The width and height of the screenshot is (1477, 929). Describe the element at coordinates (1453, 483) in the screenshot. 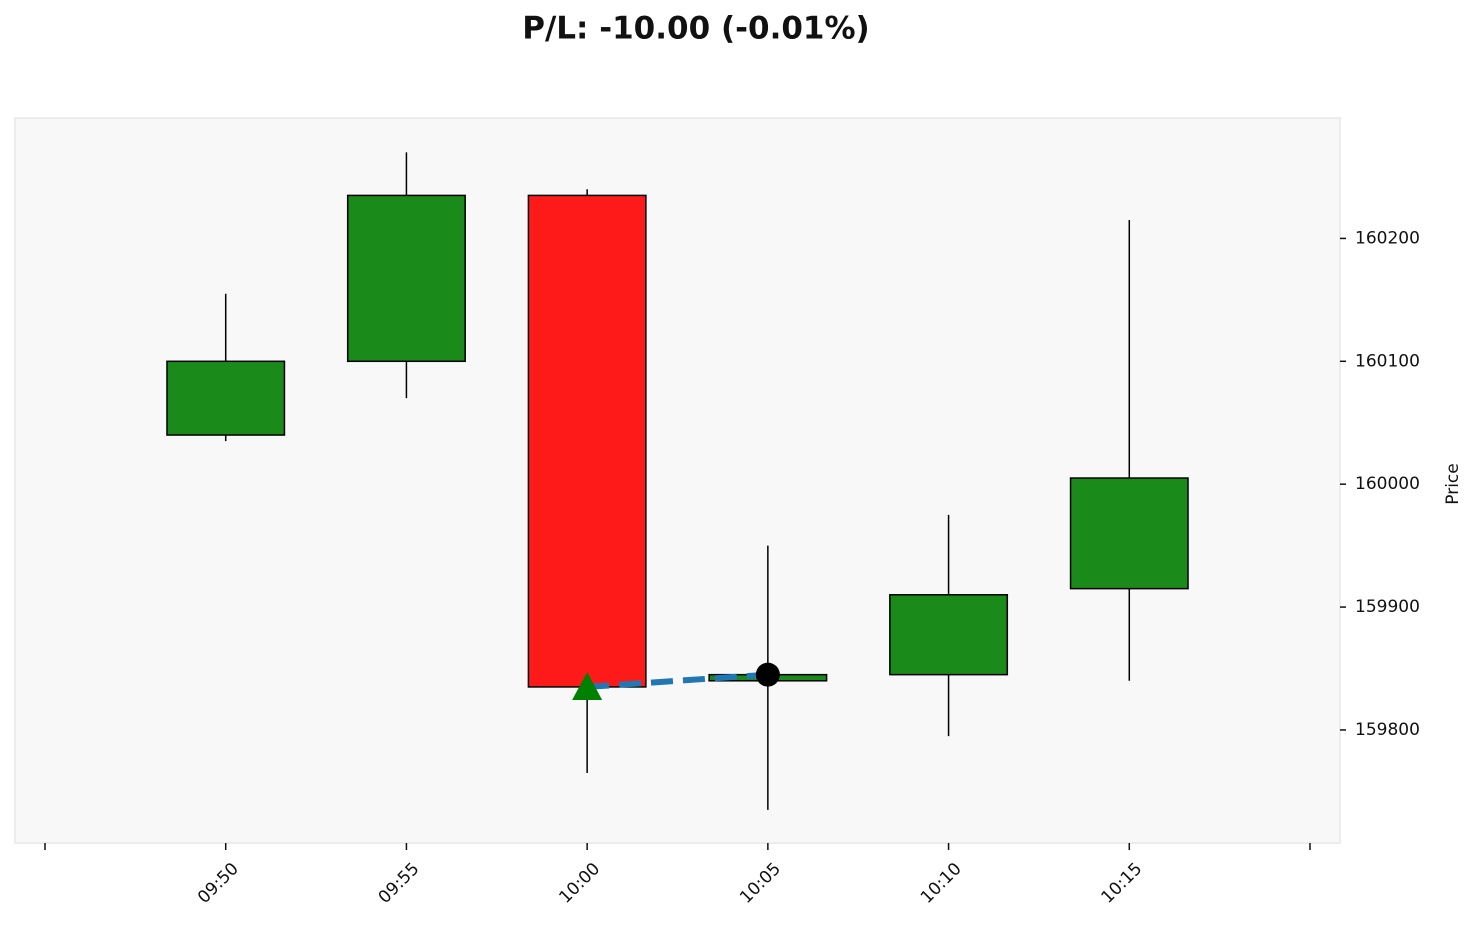

I see `y-axis-label: Price` at that location.